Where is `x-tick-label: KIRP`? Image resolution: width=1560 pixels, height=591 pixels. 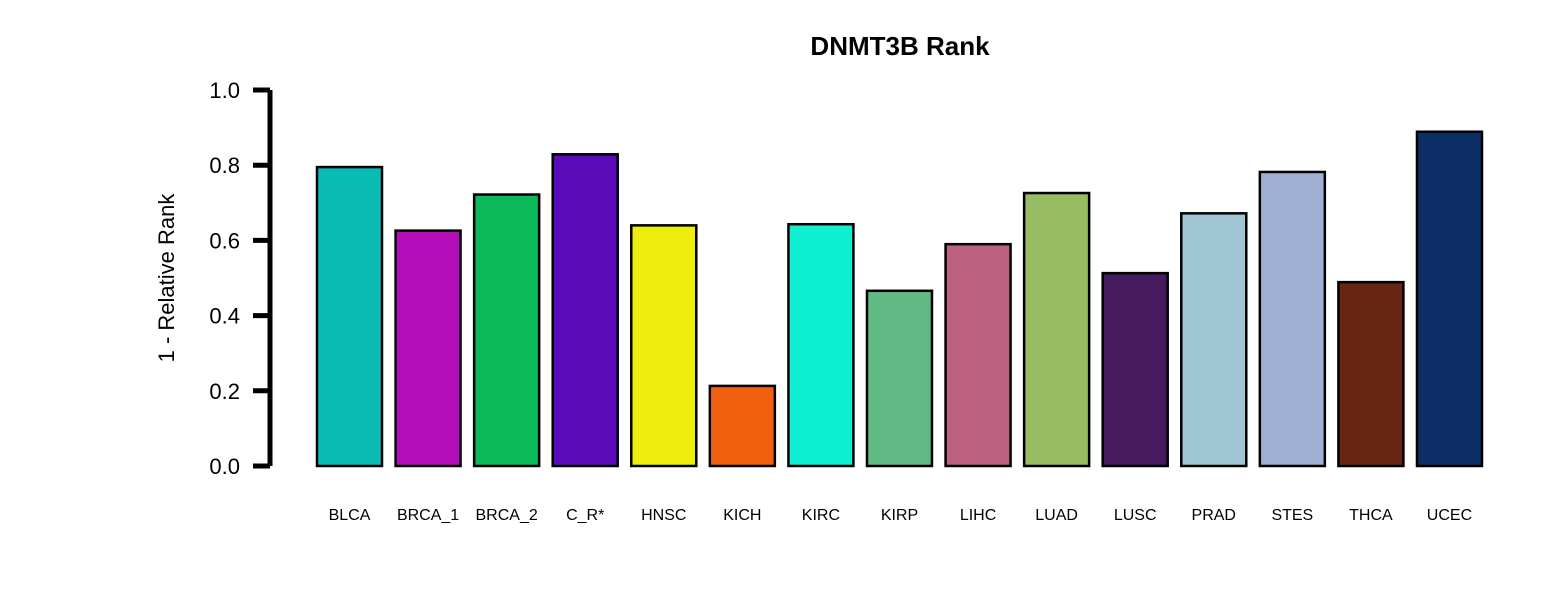
x-tick-label: KIRP is located at coordinates (899, 515).